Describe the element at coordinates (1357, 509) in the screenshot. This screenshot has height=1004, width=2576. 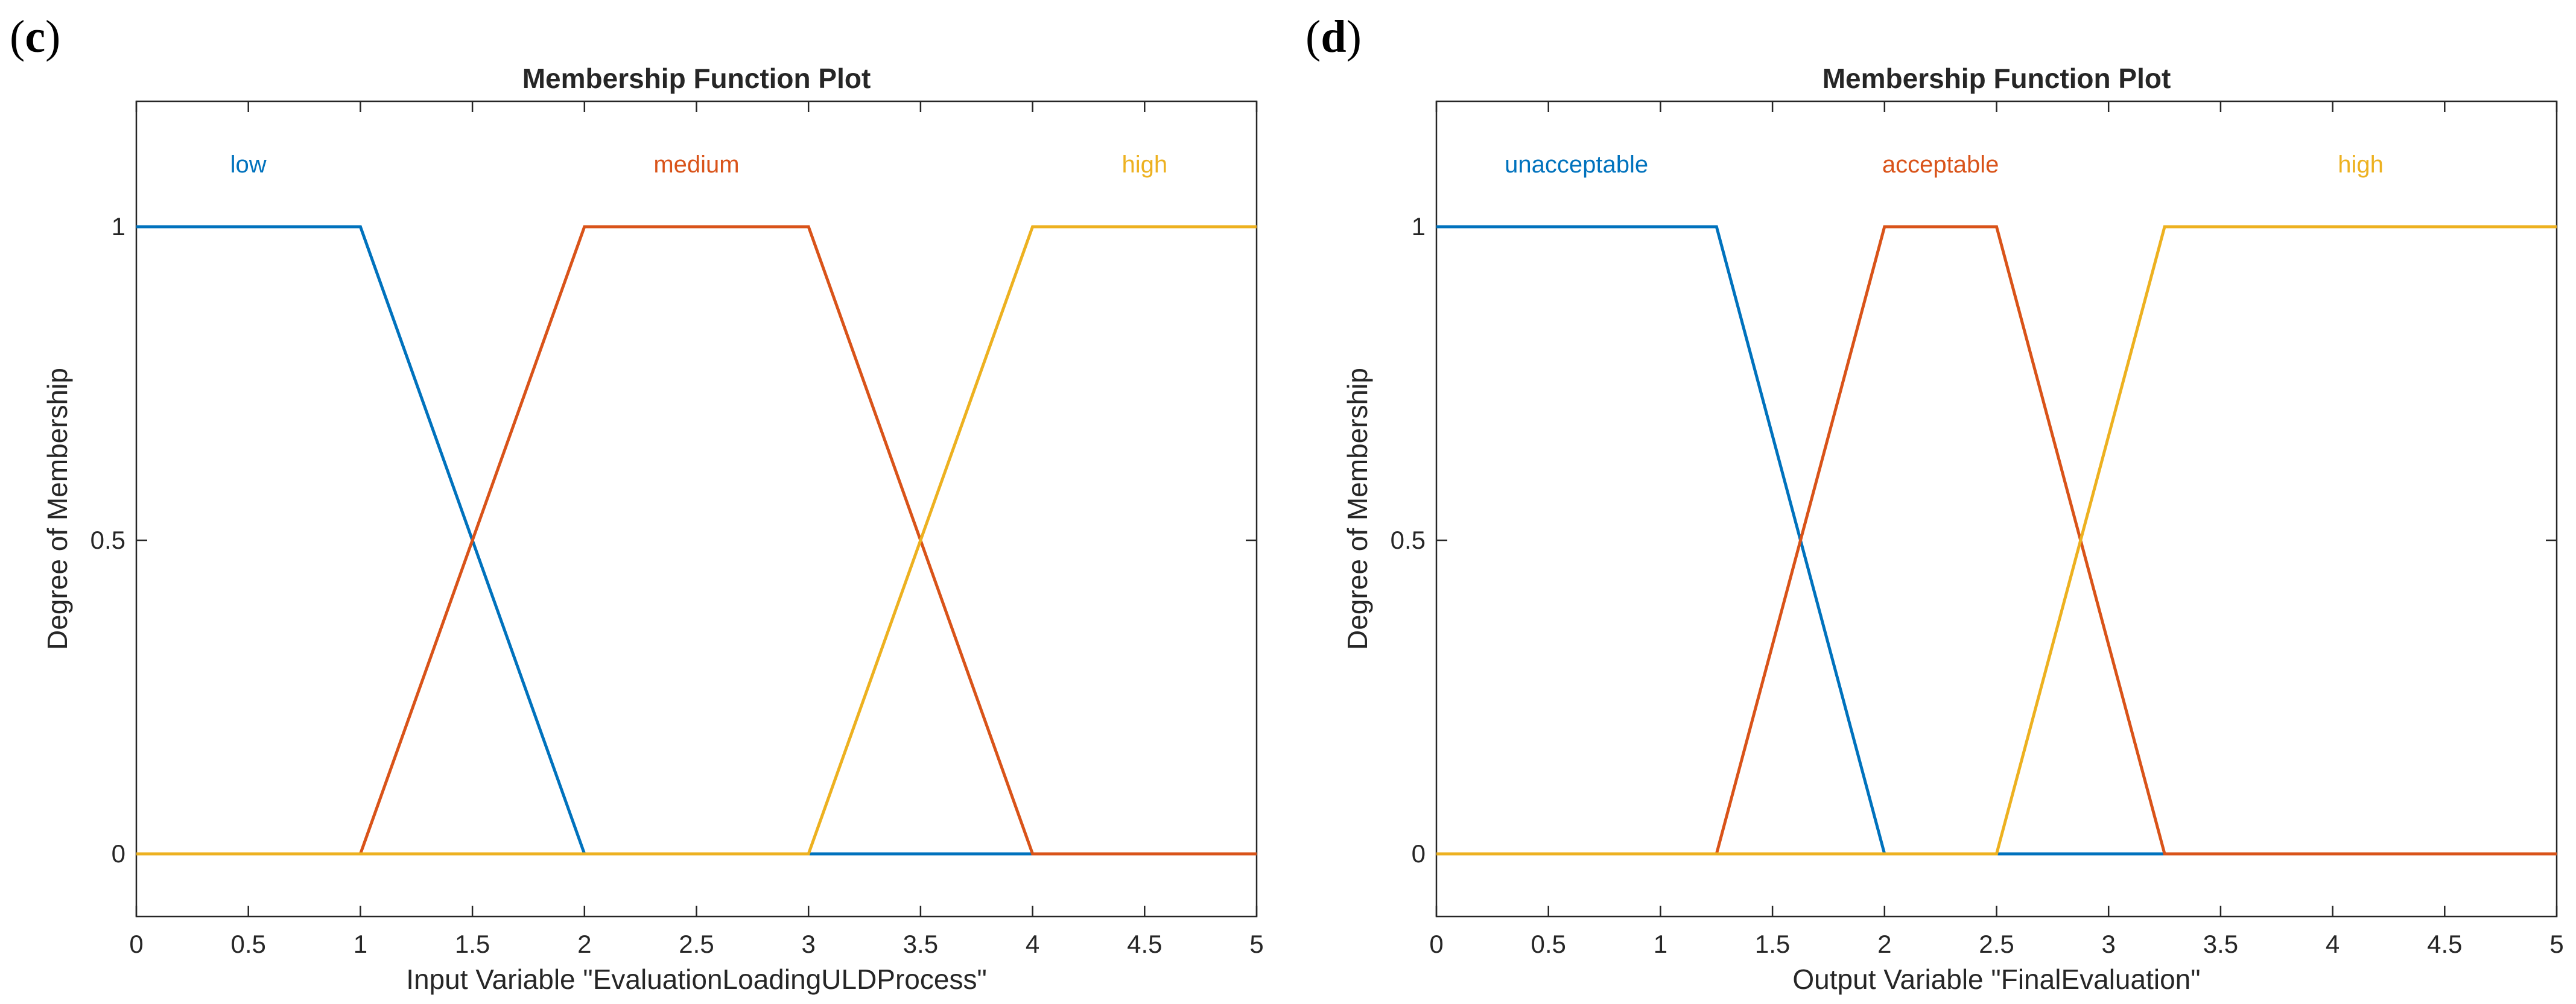
I see `y-axis-label-d: Degree of Membership` at that location.